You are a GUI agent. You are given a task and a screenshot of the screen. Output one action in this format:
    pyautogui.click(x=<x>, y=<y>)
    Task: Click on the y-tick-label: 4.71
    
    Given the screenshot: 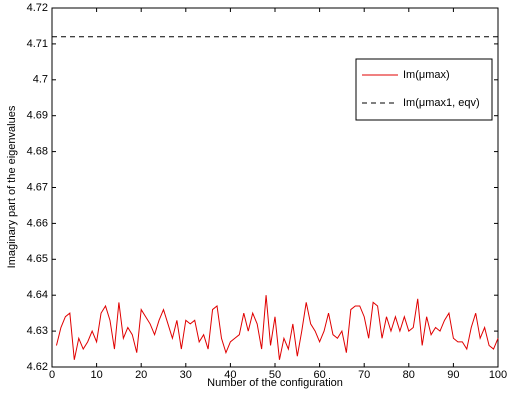 What is the action you would take?
    pyautogui.click(x=37, y=44)
    